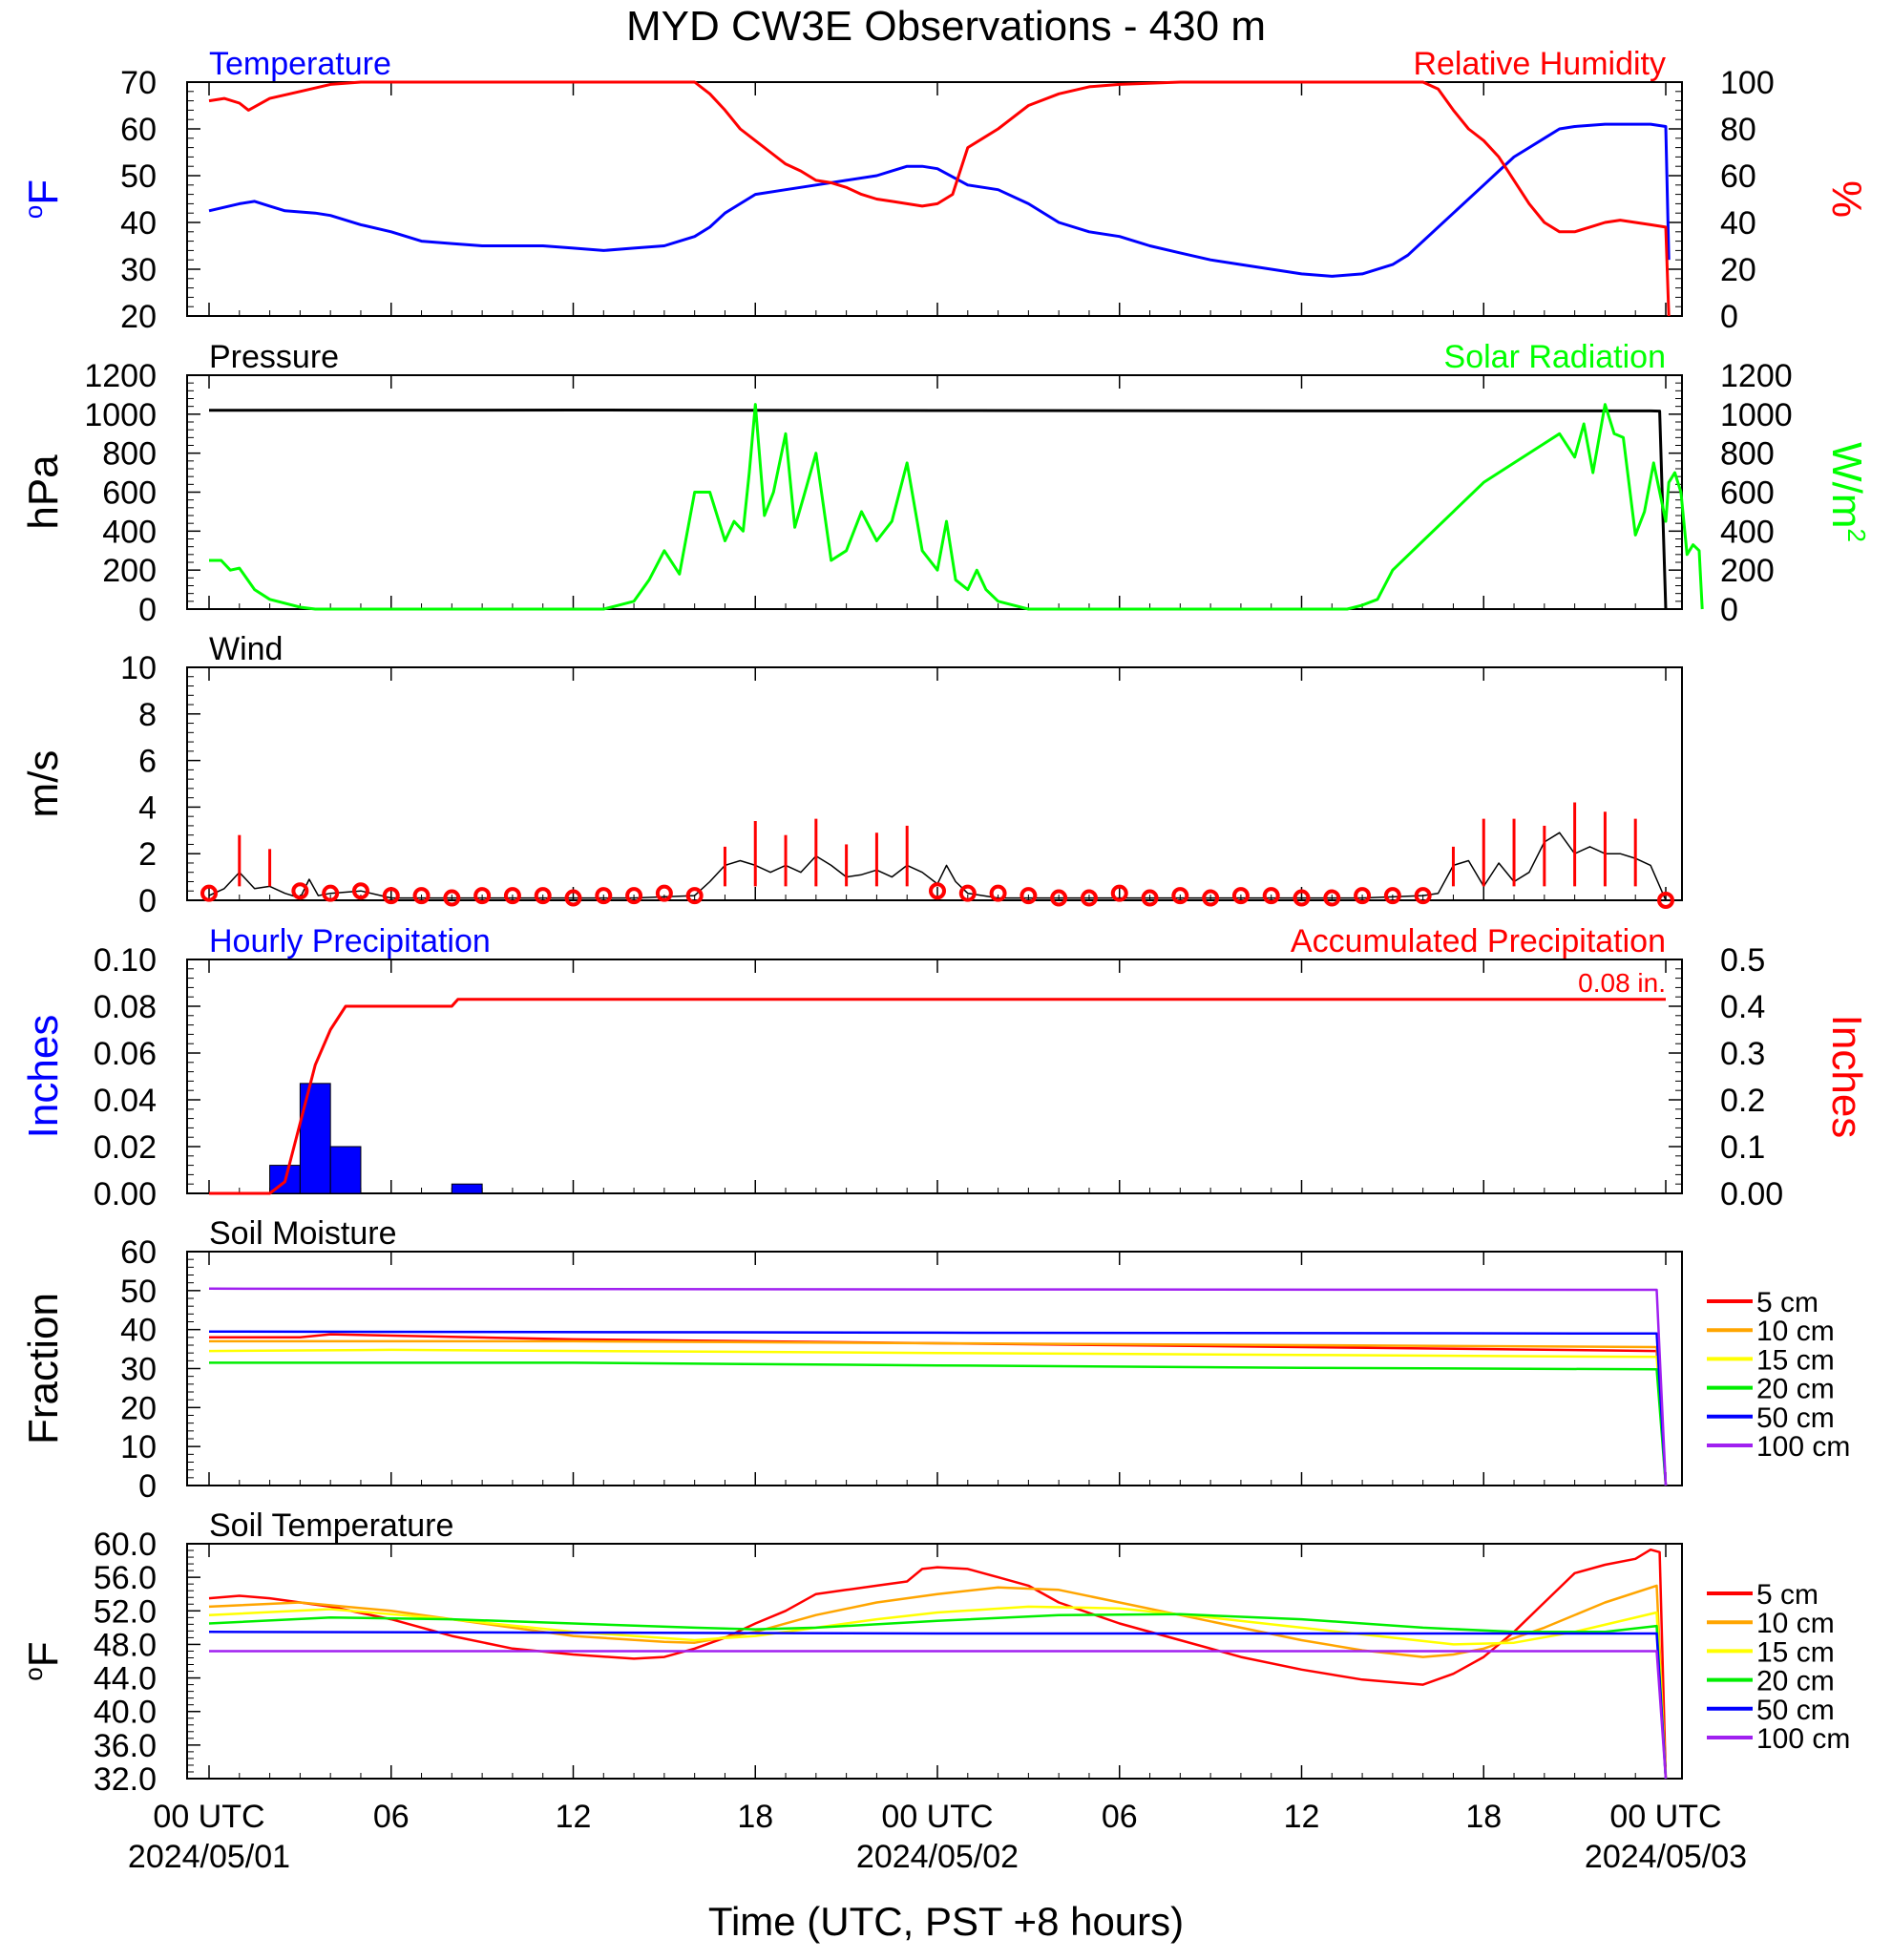 The image size is (1892, 1960). I want to click on legend-label: 50 cm, so click(1795, 1710).